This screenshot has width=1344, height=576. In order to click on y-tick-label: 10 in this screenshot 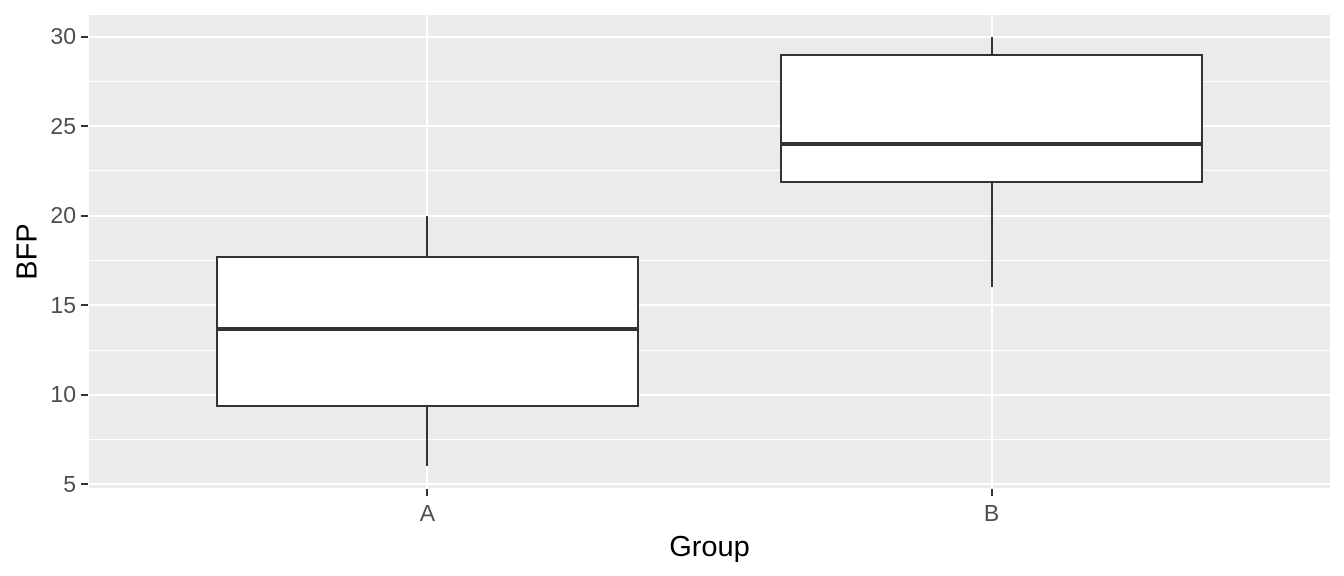, I will do `click(63, 394)`.